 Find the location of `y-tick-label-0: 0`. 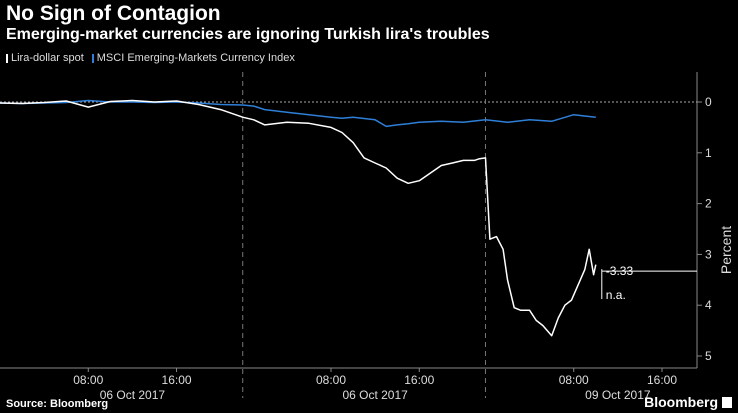

y-tick-label-0: 0 is located at coordinates (708, 102).